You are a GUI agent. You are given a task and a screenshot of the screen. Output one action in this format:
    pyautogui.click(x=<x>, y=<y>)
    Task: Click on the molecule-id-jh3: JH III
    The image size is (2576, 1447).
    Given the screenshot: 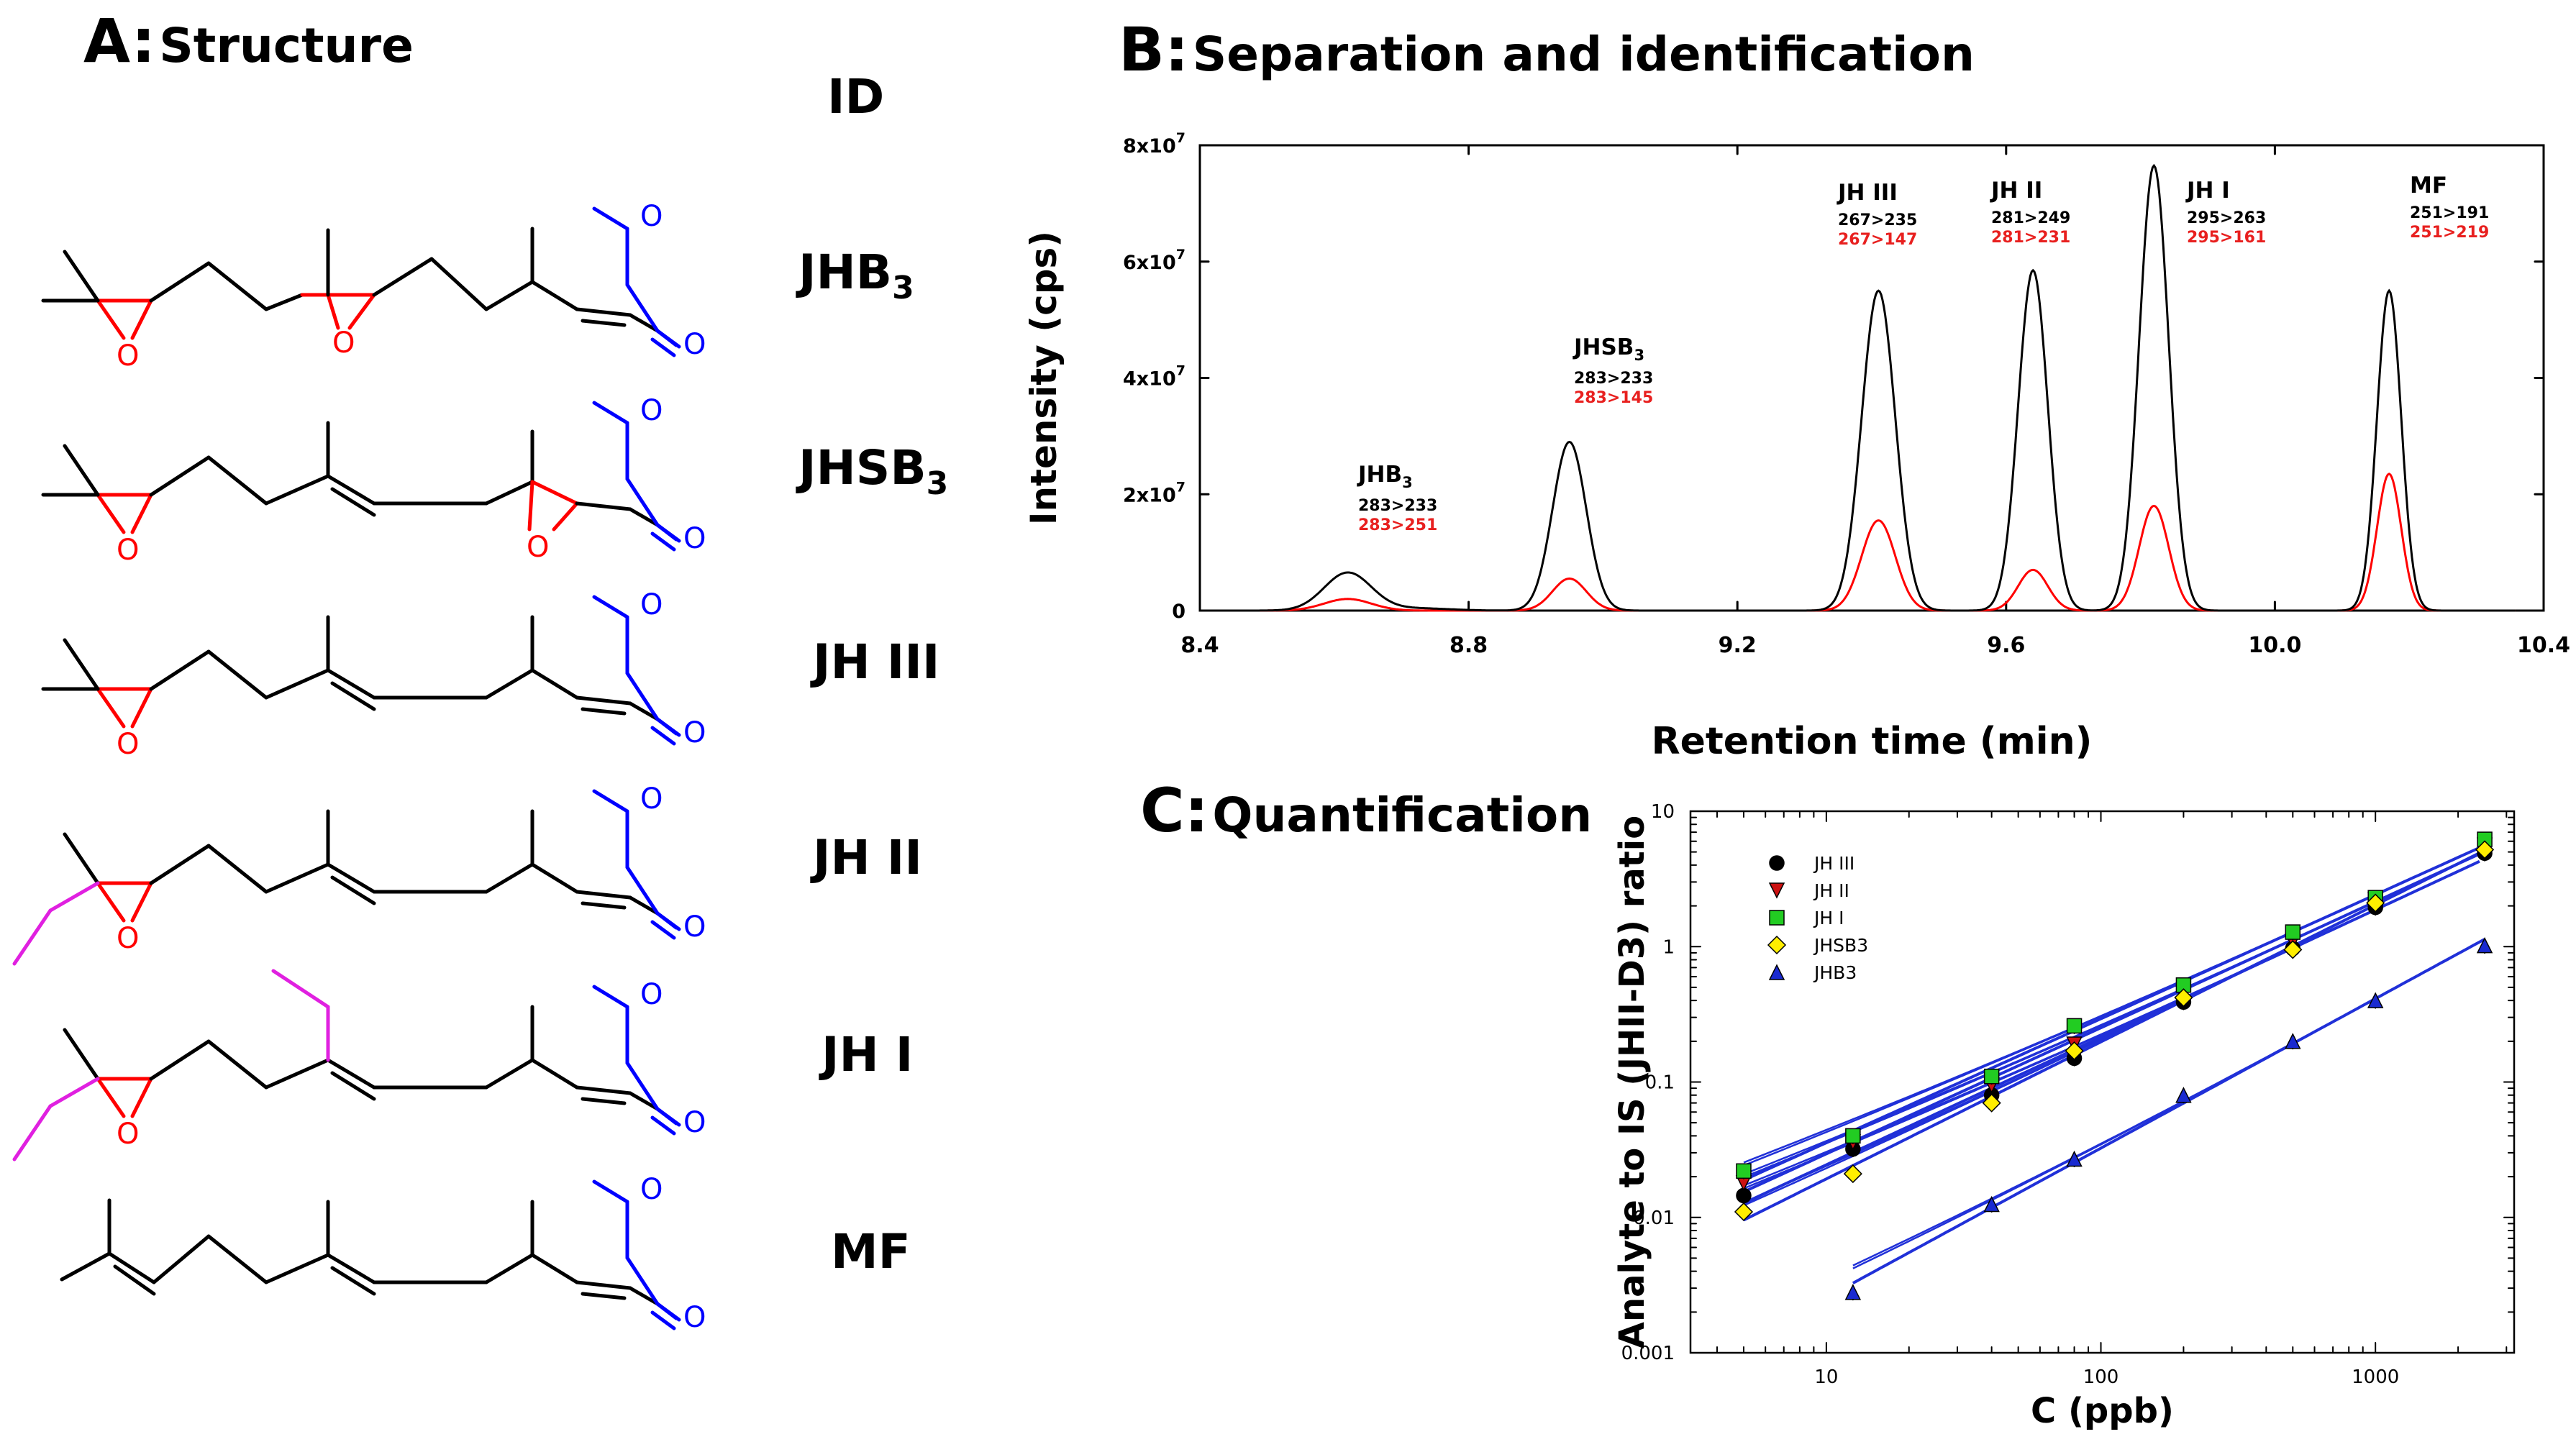 What is the action you would take?
    pyautogui.click(x=876, y=662)
    